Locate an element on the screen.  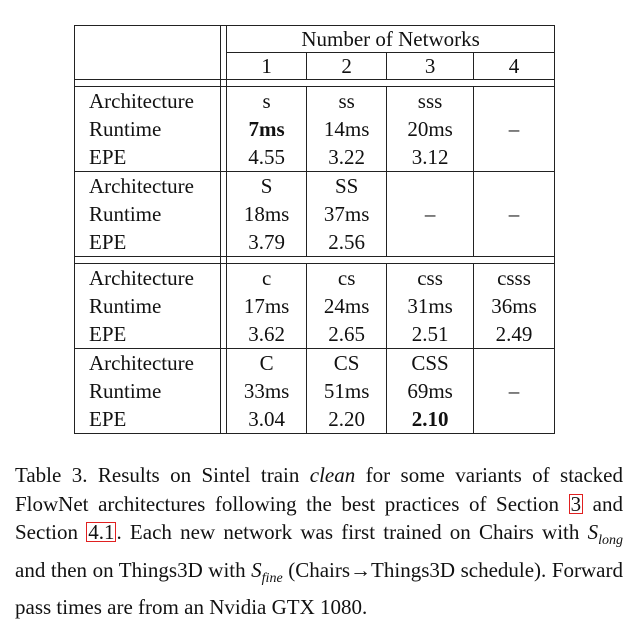
section-ref-link: 3 is located at coordinates (576, 503).